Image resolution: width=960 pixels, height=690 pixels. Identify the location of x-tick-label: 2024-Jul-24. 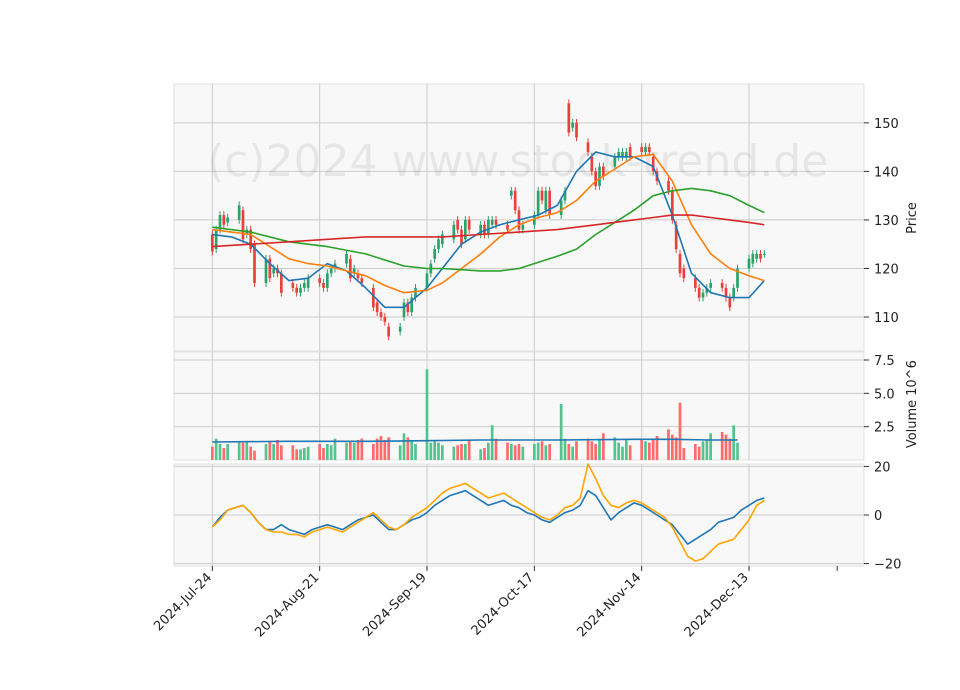
(183, 602).